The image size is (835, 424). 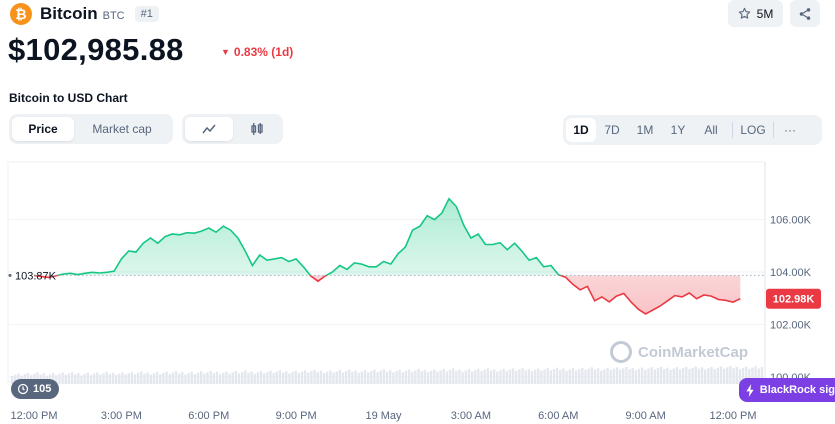 What do you see at coordinates (10, 275) in the screenshot?
I see `baseline-dot` at bounding box center [10, 275].